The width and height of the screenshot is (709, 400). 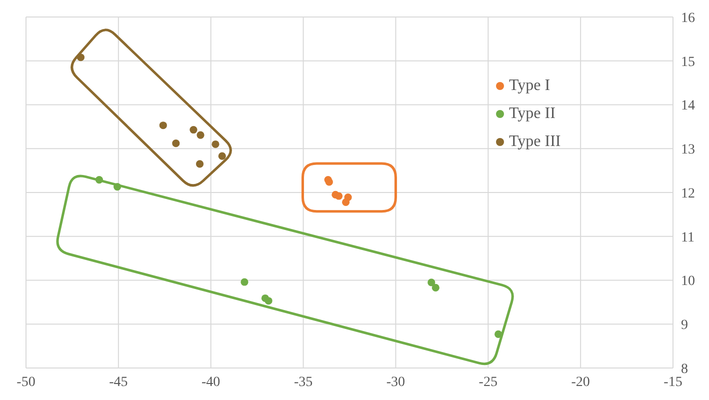 What do you see at coordinates (26, 382) in the screenshot?
I see `x-tick-label: -50` at bounding box center [26, 382].